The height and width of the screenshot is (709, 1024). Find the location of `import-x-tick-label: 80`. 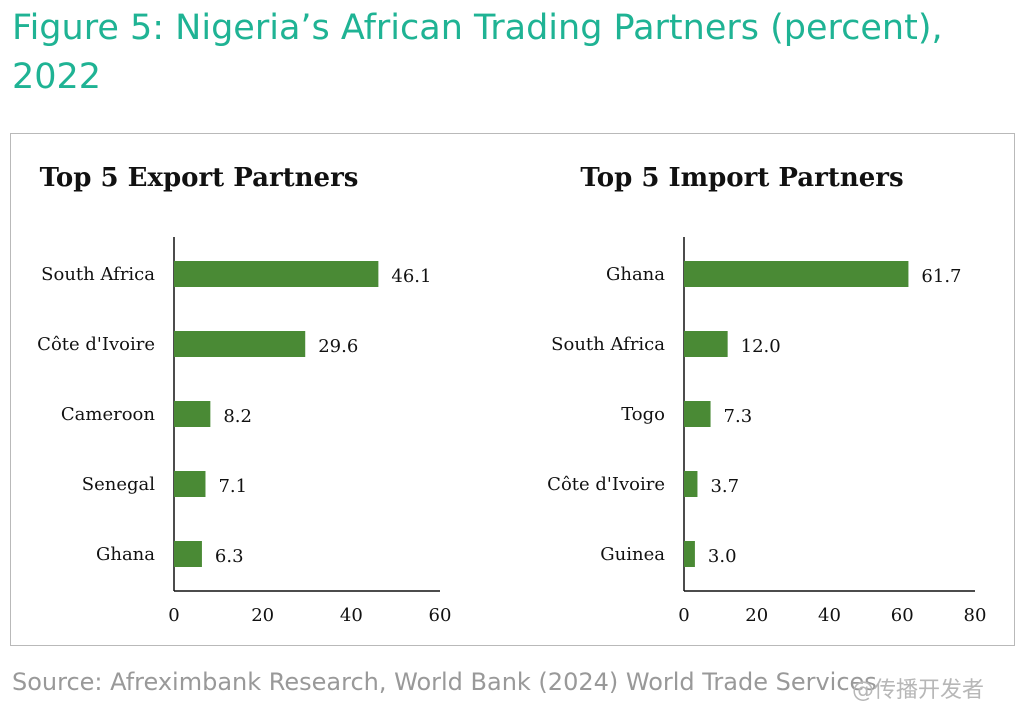

import-x-tick-label: 80 is located at coordinates (975, 615).